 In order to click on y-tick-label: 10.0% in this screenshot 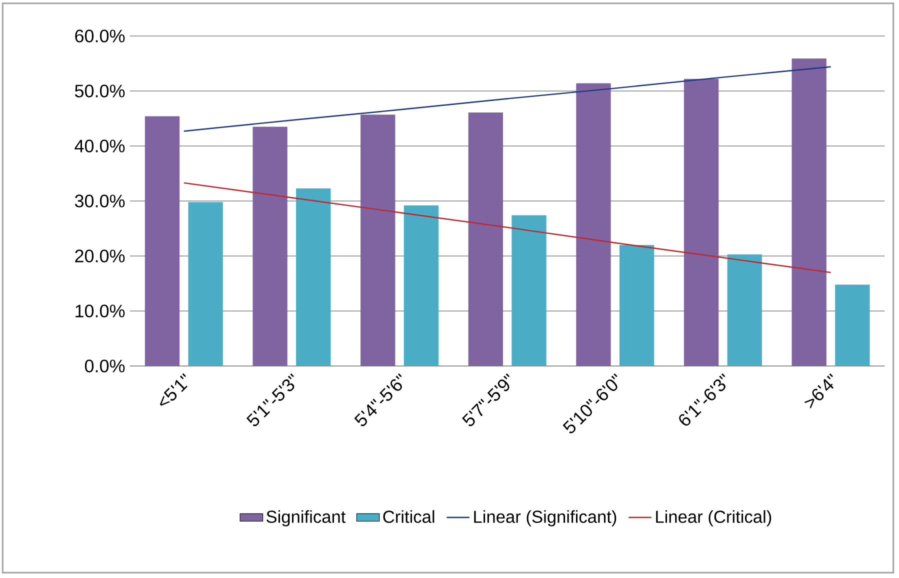, I will do `click(100, 311)`.